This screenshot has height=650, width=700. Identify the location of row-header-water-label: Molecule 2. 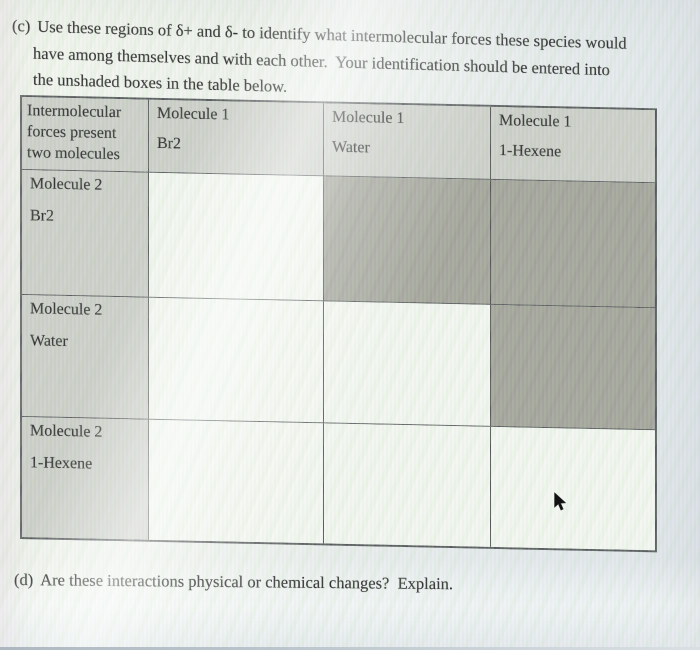
(66, 309).